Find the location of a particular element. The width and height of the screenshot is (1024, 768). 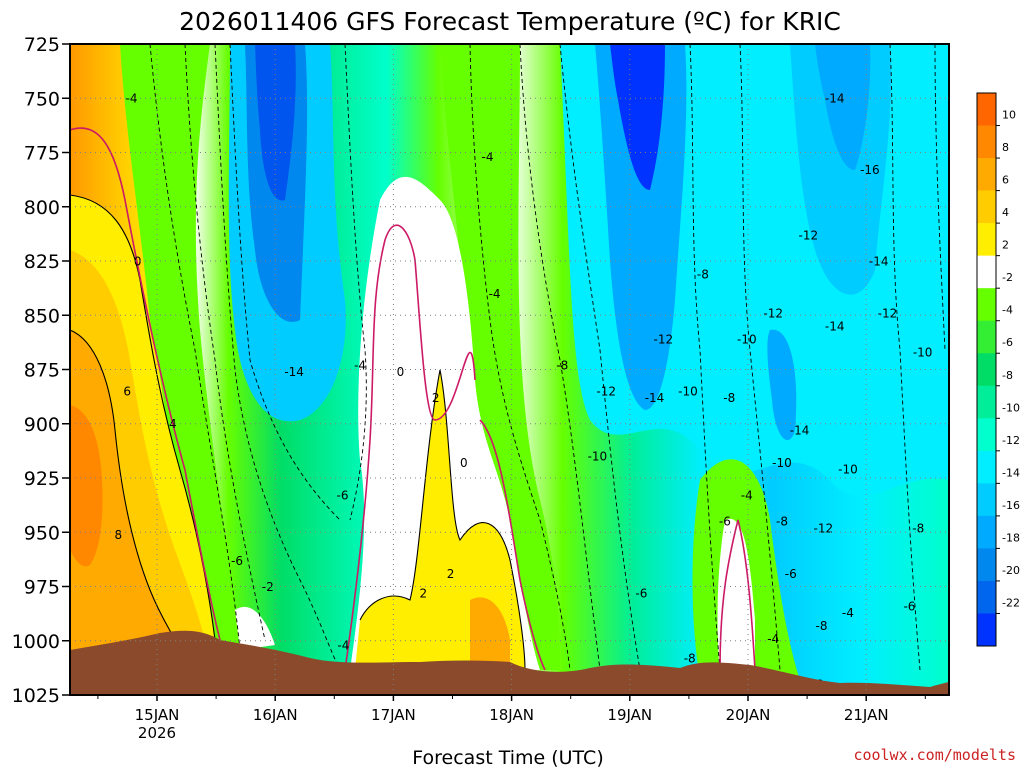

colorbar-label: -22 is located at coordinates (1011, 602).